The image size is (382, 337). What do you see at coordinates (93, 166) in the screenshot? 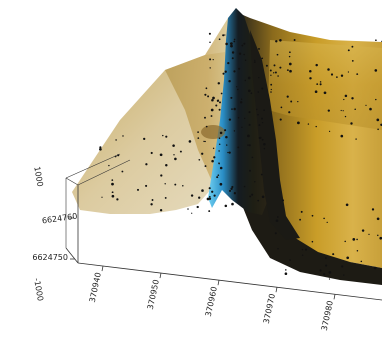
I see `z-axis-back-edge` at bounding box center [93, 166].